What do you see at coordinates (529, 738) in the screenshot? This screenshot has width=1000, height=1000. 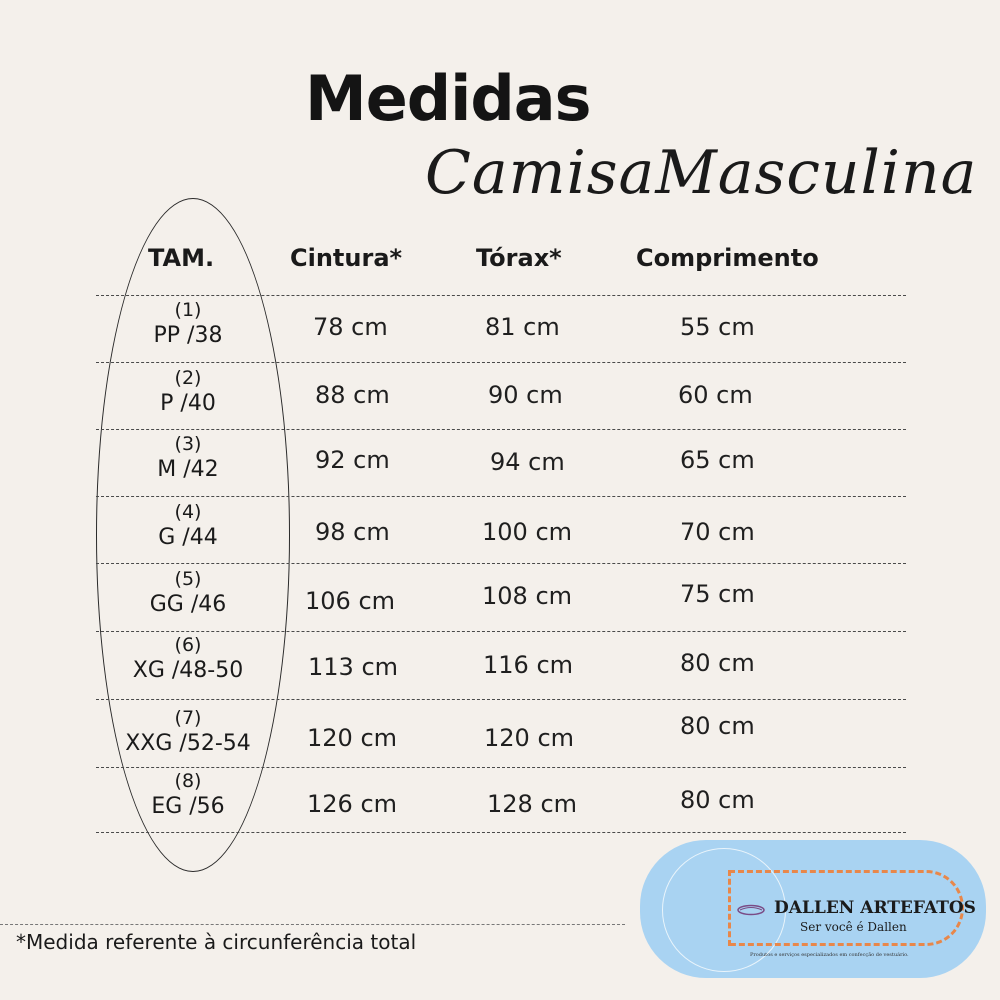 I see `chest-value: 120 cm` at bounding box center [529, 738].